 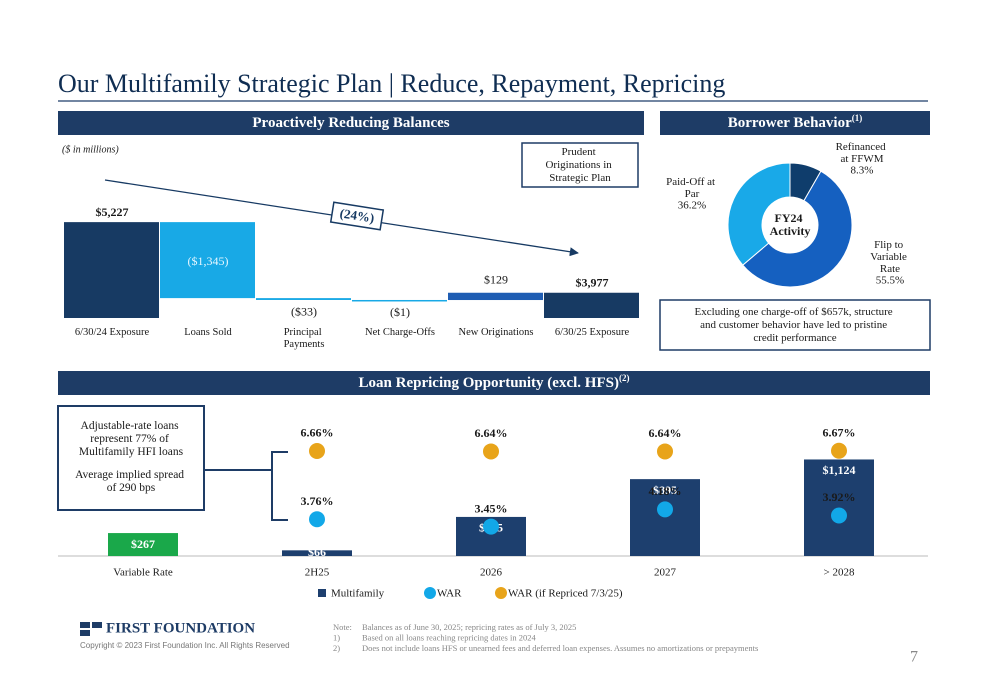 I want to click on data-label: $129, so click(x=496, y=279).